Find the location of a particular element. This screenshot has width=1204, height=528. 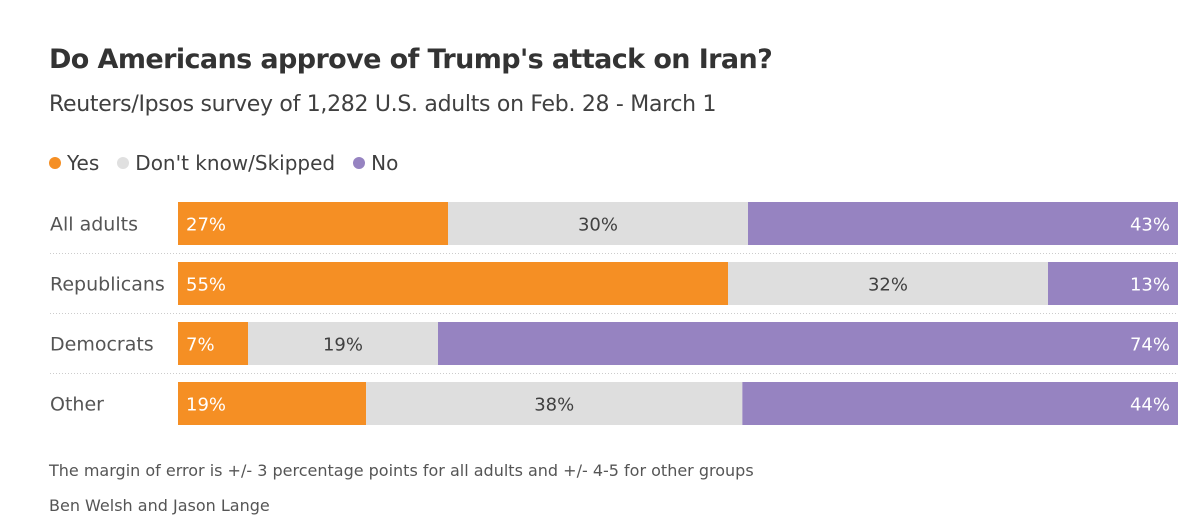

legend-item: Don't know/Skipped is located at coordinates (226, 163).